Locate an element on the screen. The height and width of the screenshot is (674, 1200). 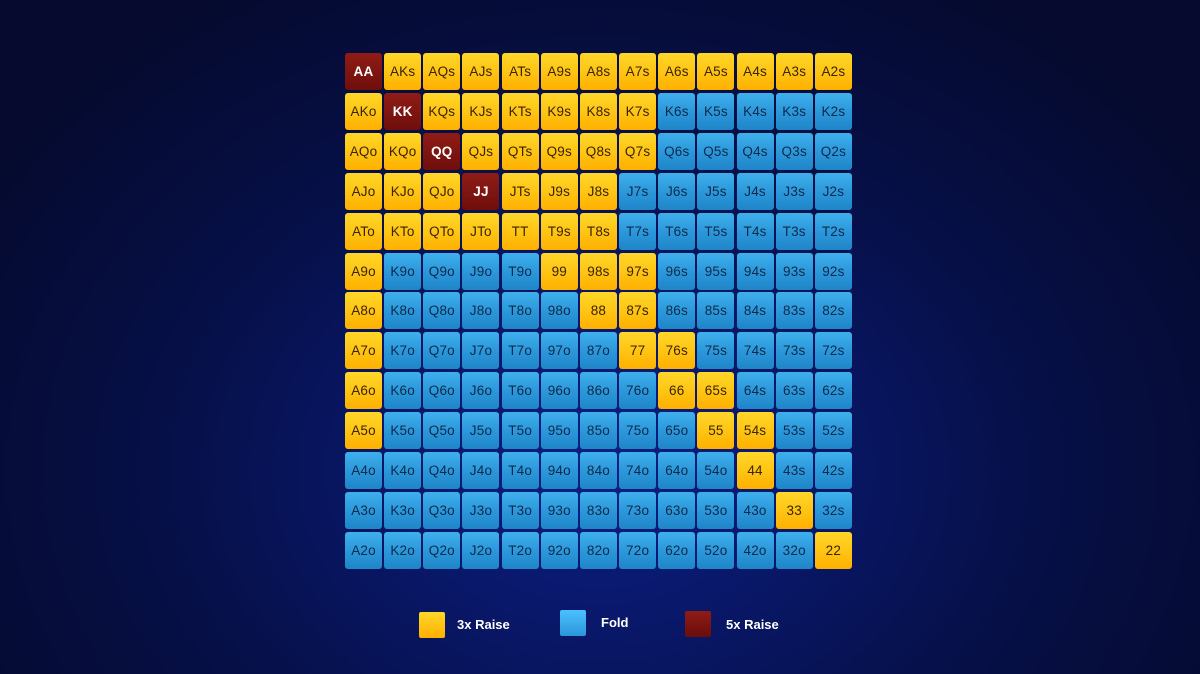
hand-cell-a9o: A9o is located at coordinates (363, 271).